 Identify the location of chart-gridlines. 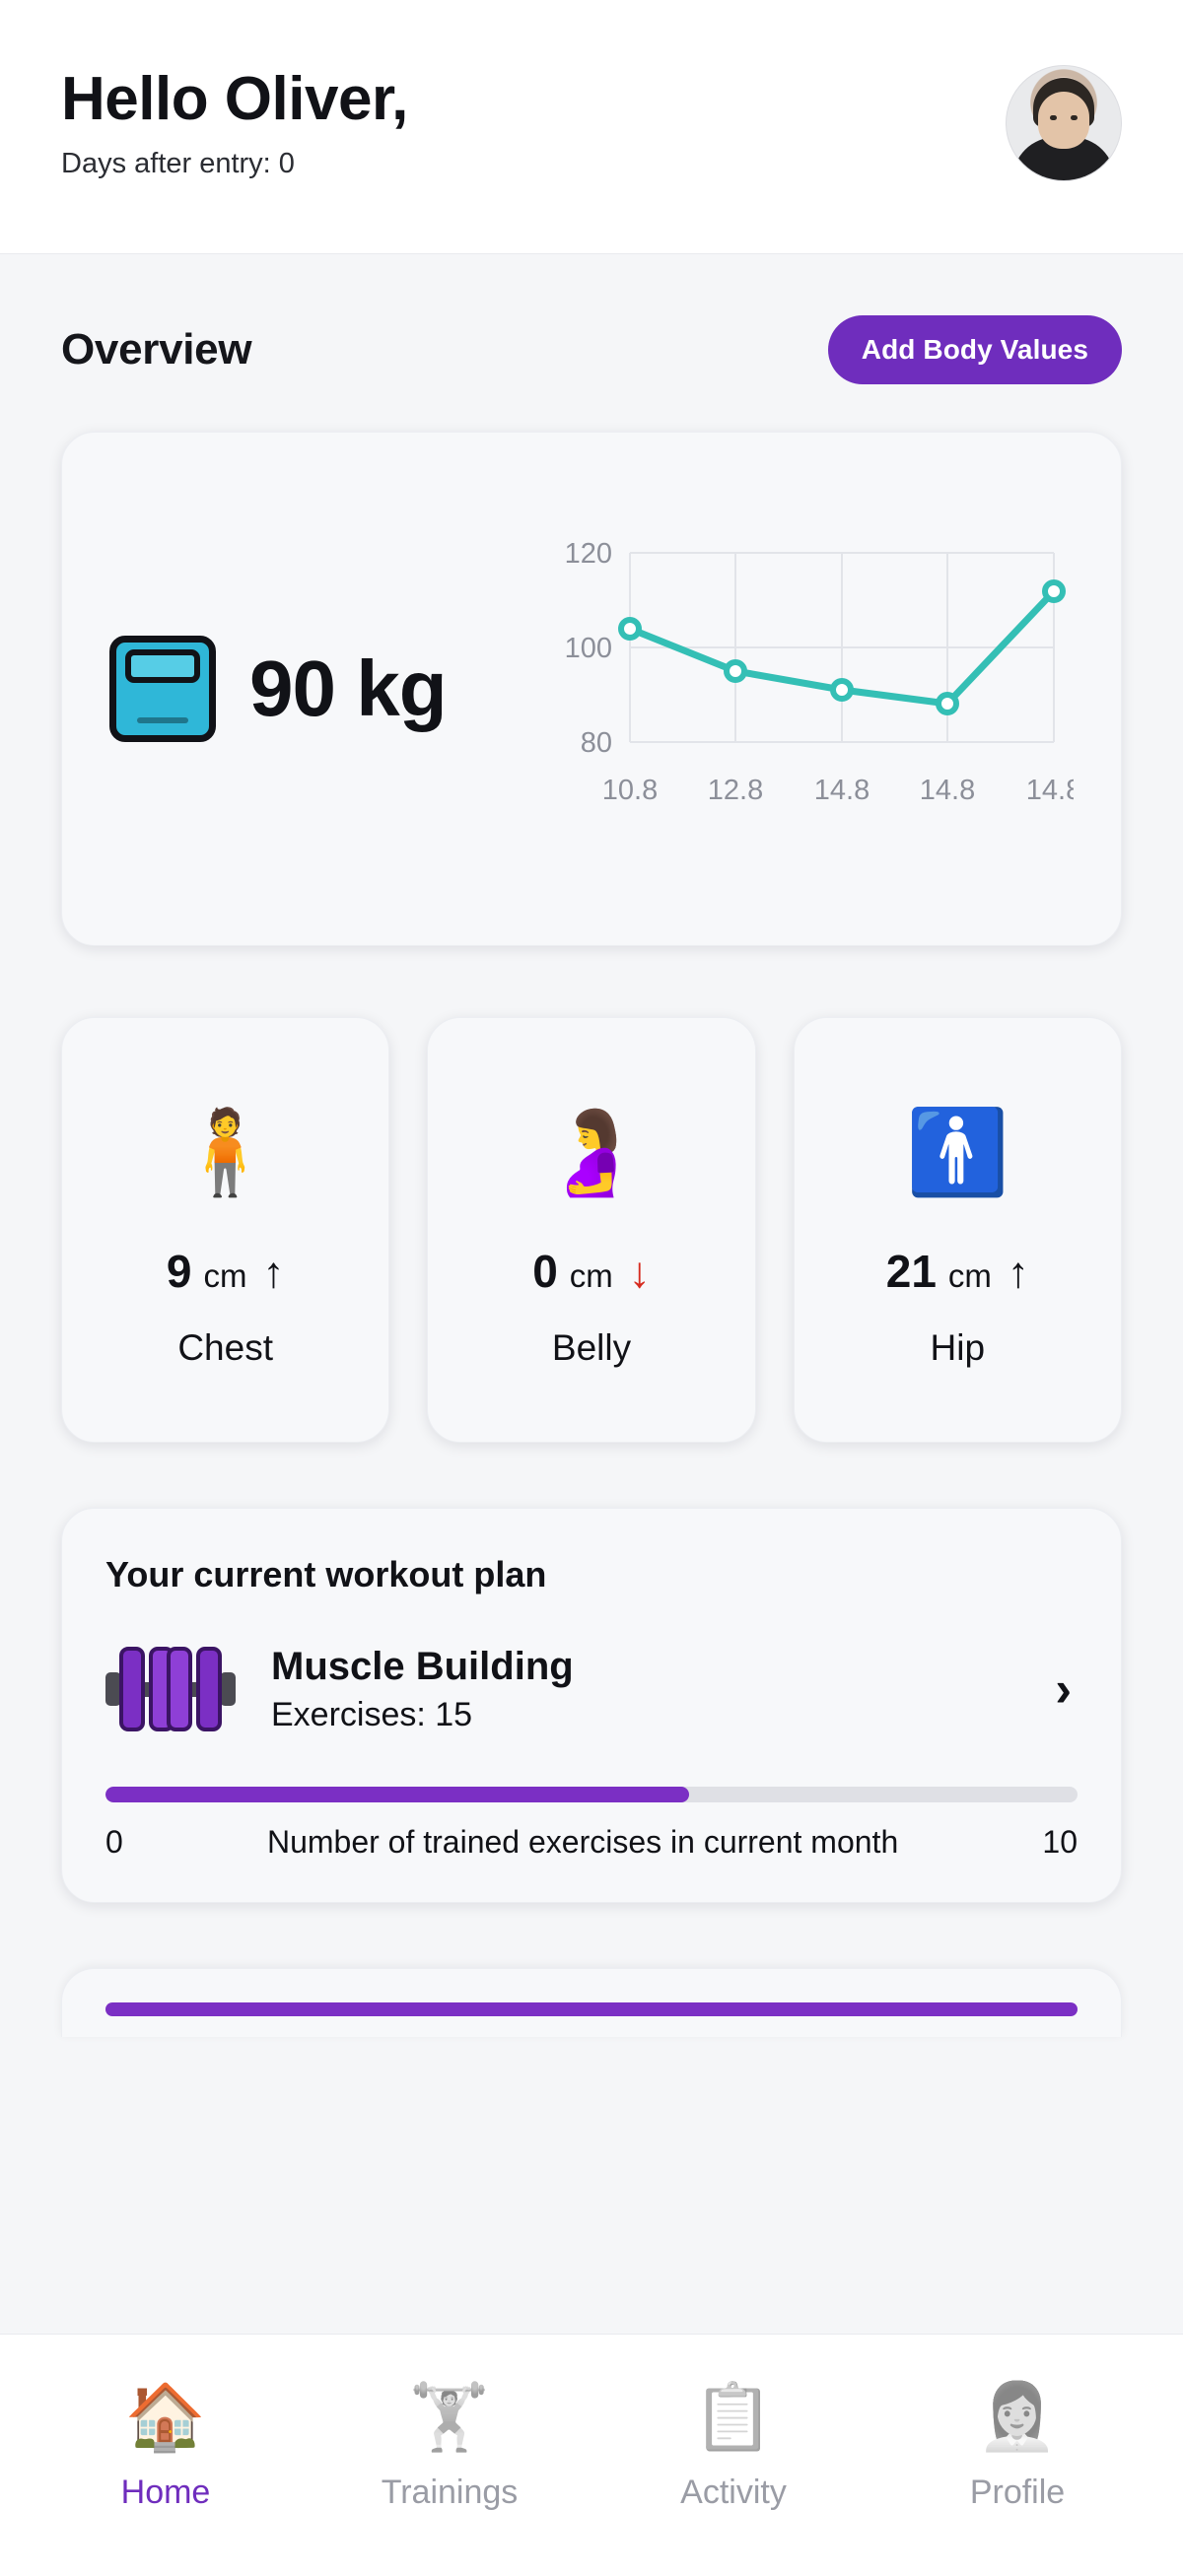
(842, 647).